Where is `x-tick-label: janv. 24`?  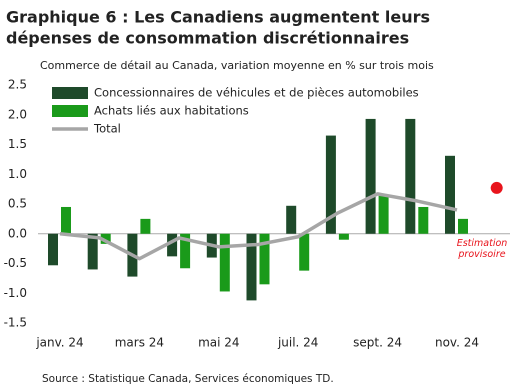 x-tick-label: janv. 24 is located at coordinates (59, 343).